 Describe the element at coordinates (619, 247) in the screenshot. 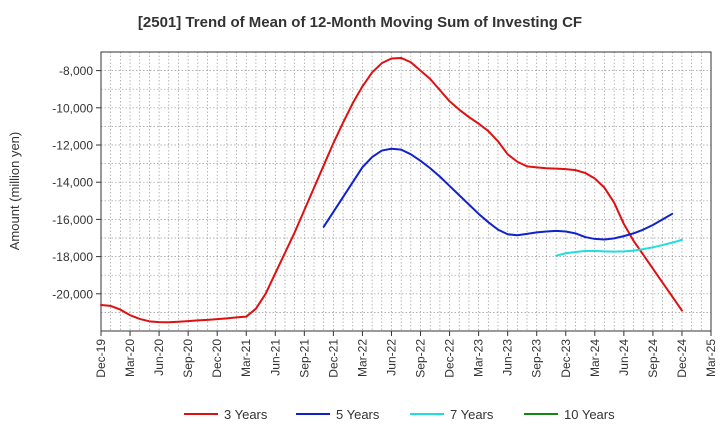

I see `series-line-7-years` at that location.